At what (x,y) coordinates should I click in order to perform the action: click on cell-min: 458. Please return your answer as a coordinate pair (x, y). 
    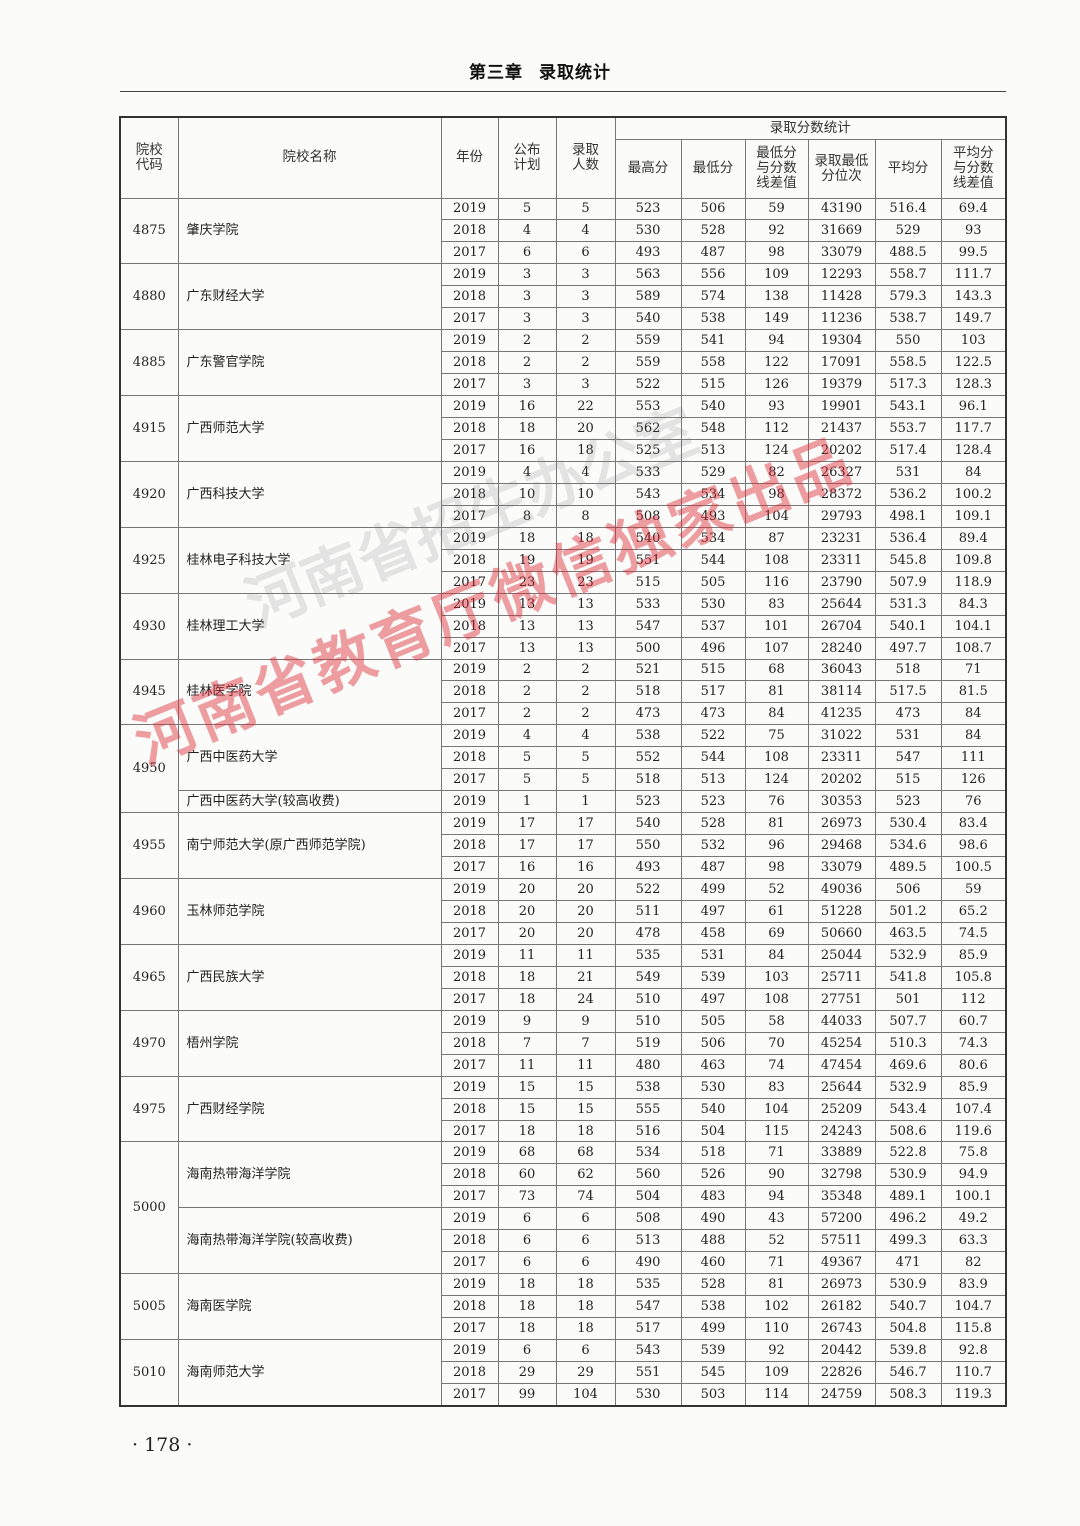
    Looking at the image, I should click on (713, 933).